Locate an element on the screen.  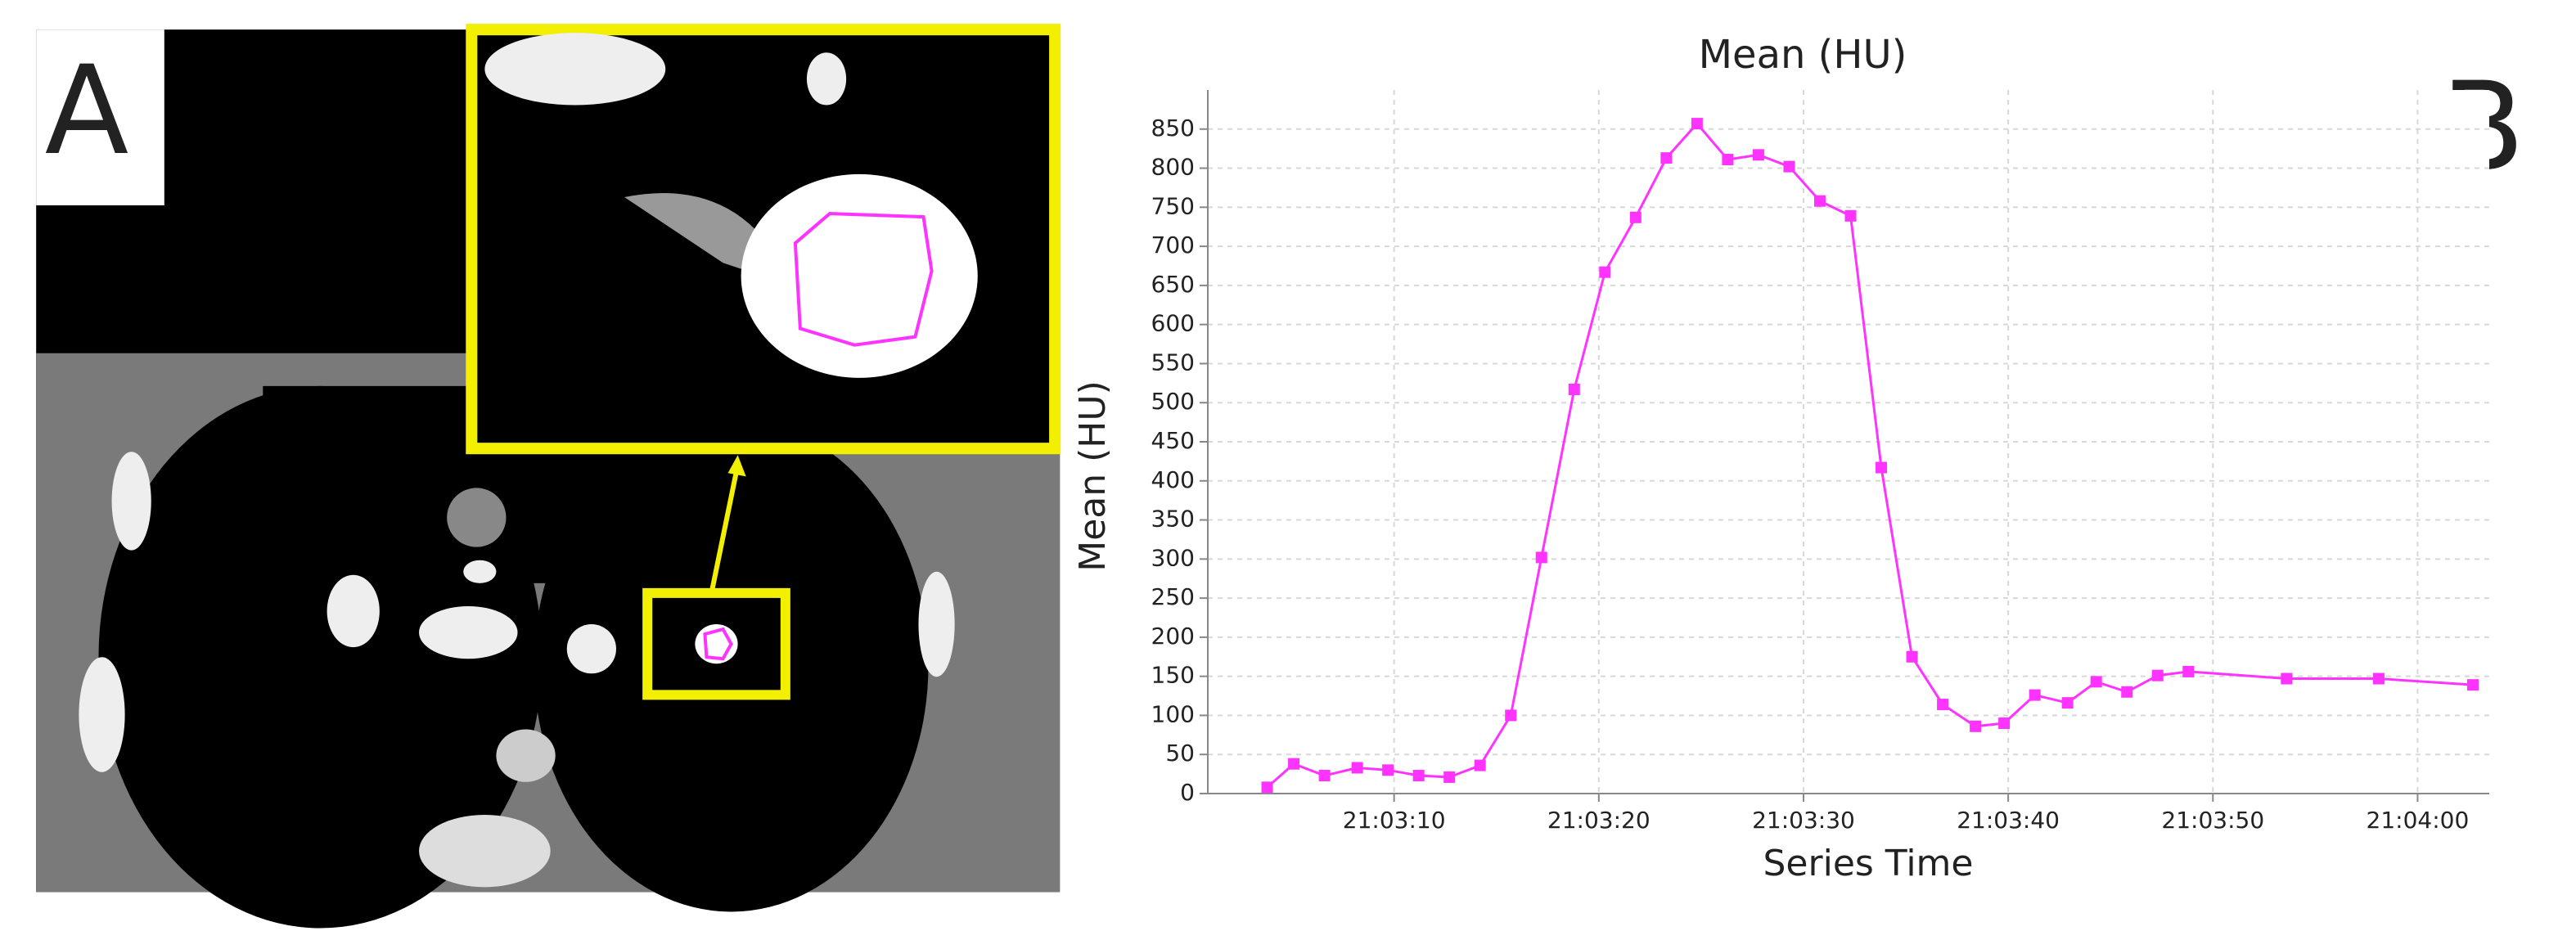
x-tick-label: 21:03:50 is located at coordinates (2212, 821).